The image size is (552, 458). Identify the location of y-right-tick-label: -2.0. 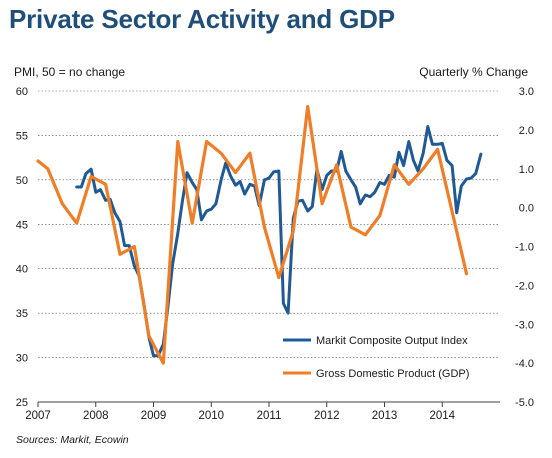
(524, 286).